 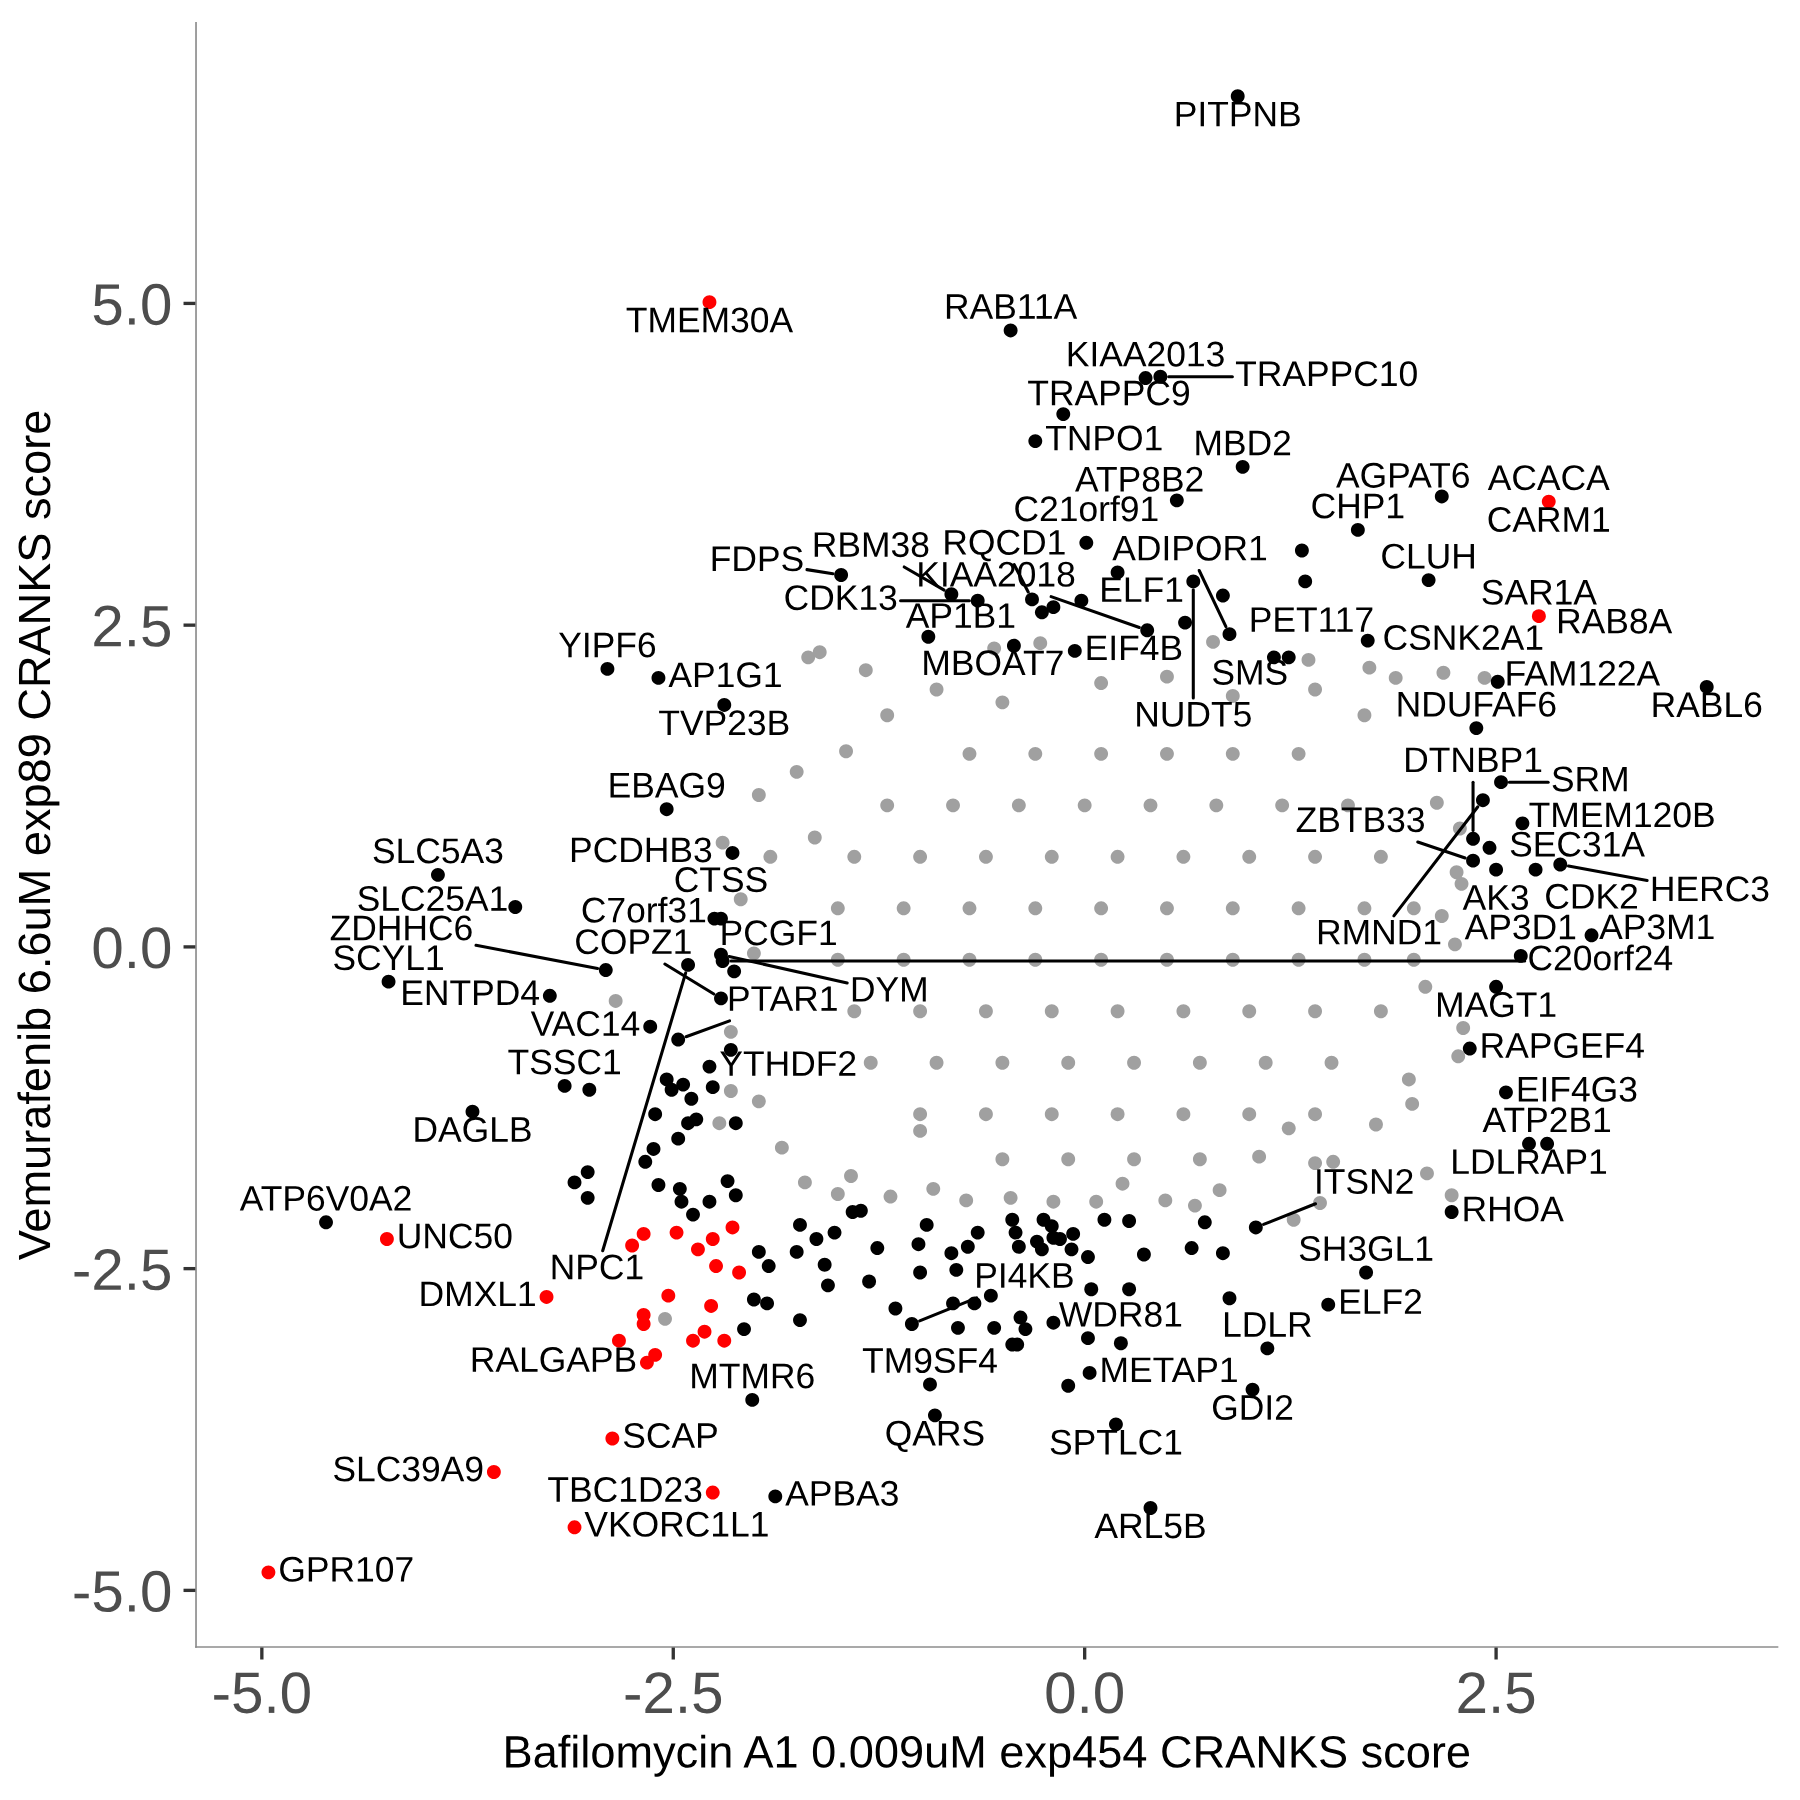 What do you see at coordinates (262, 1693) in the screenshot?
I see `x-tick-label: -5.0` at bounding box center [262, 1693].